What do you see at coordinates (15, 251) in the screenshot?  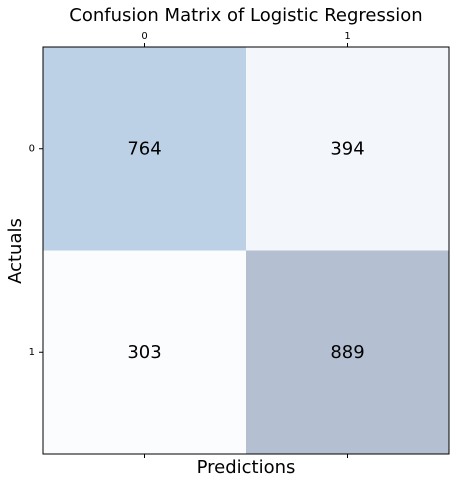 I see `y-axis-label: Actuals` at bounding box center [15, 251].